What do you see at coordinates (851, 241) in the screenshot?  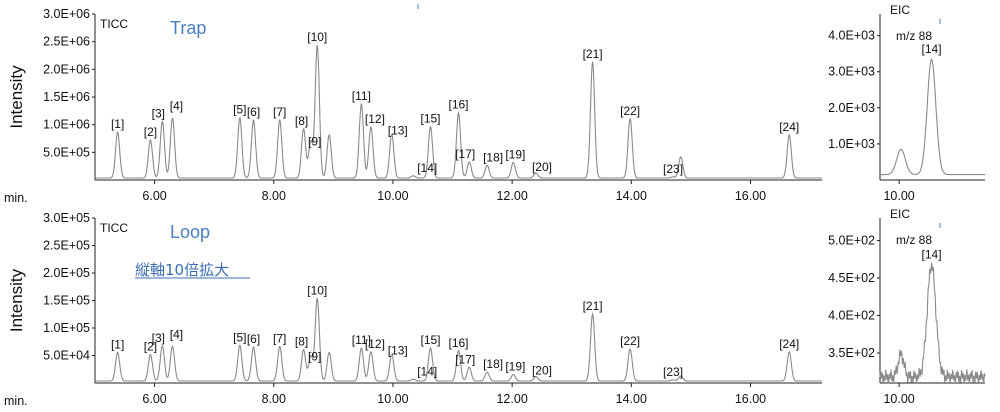 I see `y-tick-label: 5.0E+02` at bounding box center [851, 241].